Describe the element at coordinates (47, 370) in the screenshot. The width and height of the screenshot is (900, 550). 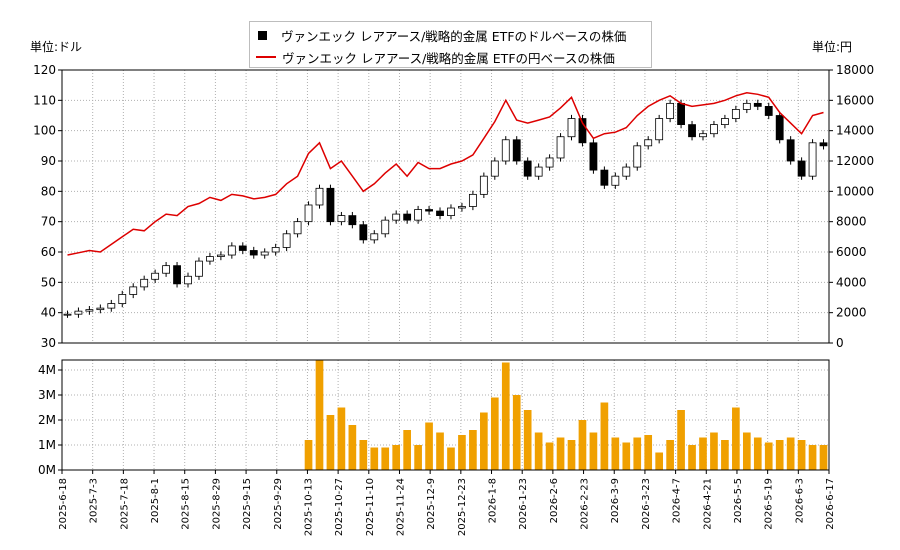
I see `volume-tick-label: 4M` at that location.